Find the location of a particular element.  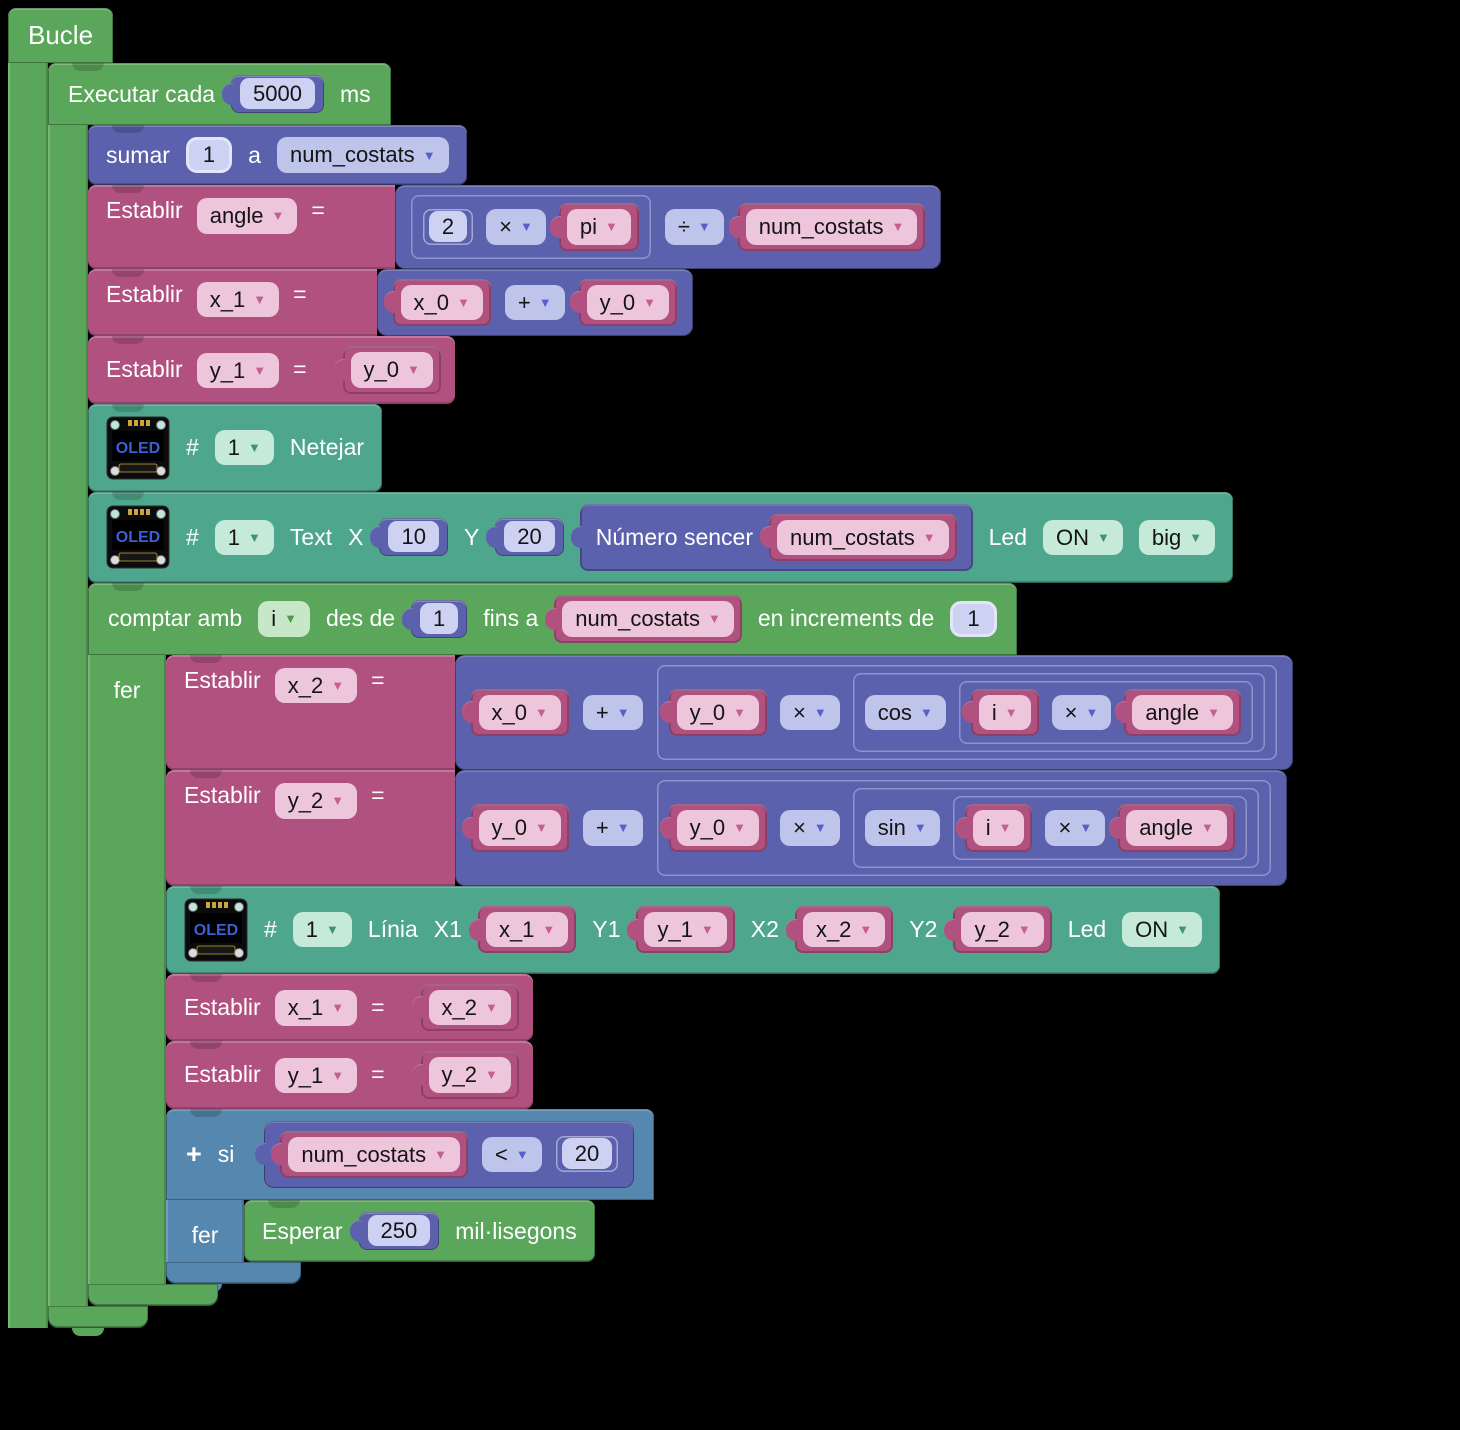

set-x1-block: Establir x_1 ▼ = is located at coordinates (390, 302).